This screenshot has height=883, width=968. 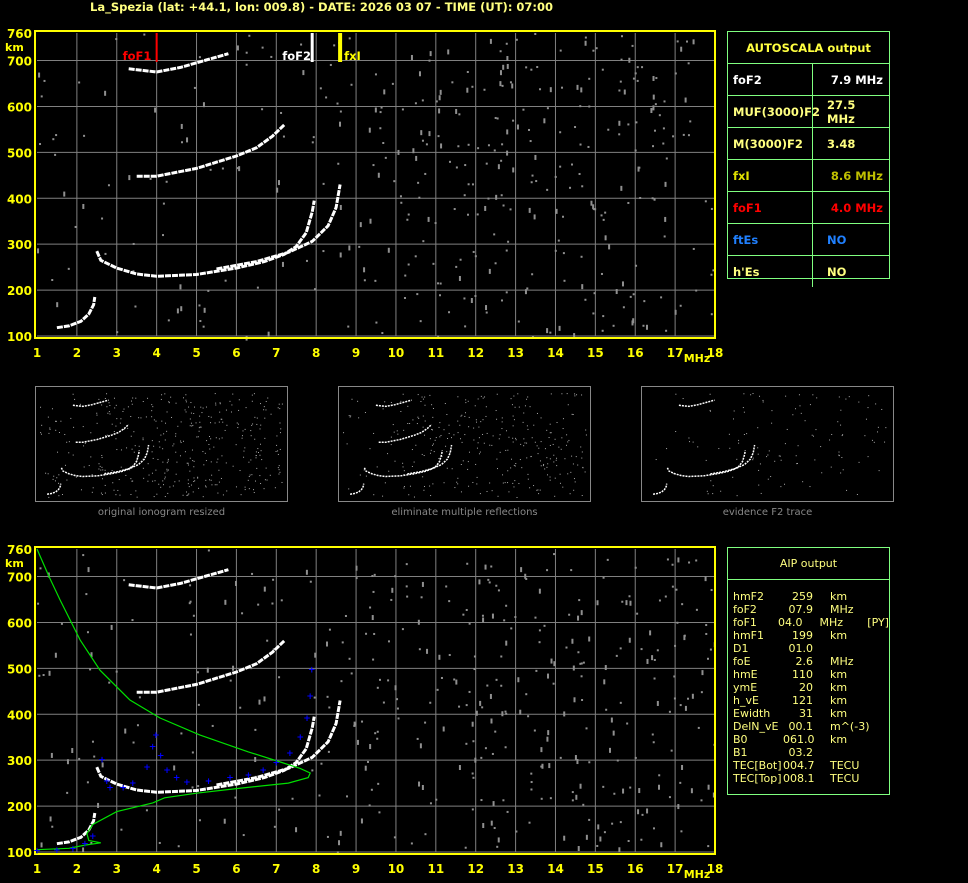 What do you see at coordinates (236, 869) in the screenshot?
I see `x-tick-label: 6` at bounding box center [236, 869].